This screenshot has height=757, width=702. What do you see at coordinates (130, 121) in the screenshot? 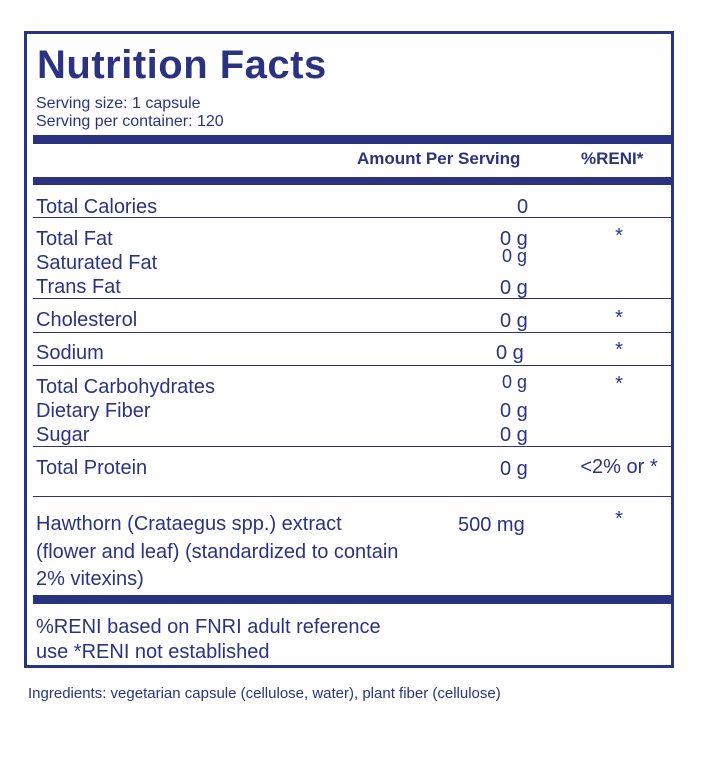
I see `servings-per-container: Serving per container: 120` at bounding box center [130, 121].